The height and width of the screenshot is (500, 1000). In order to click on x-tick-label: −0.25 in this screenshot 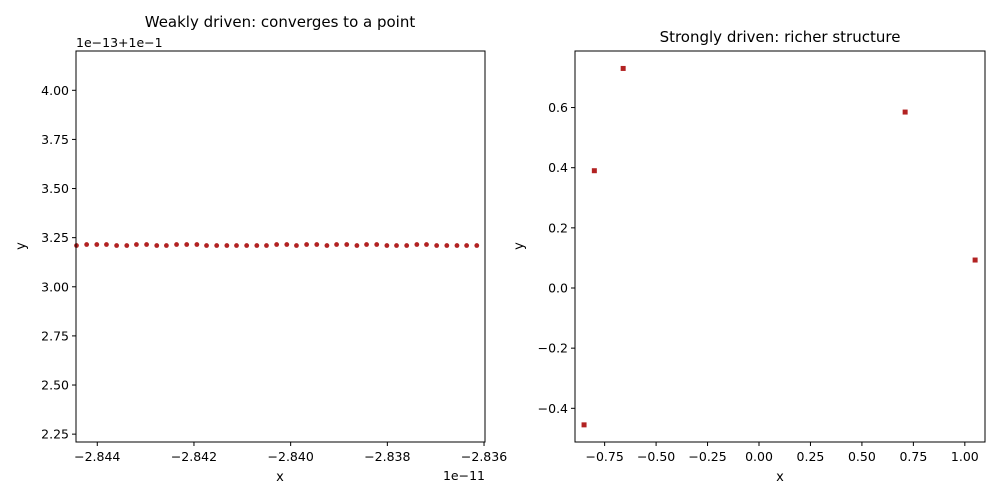, I will do `click(707, 456)`.